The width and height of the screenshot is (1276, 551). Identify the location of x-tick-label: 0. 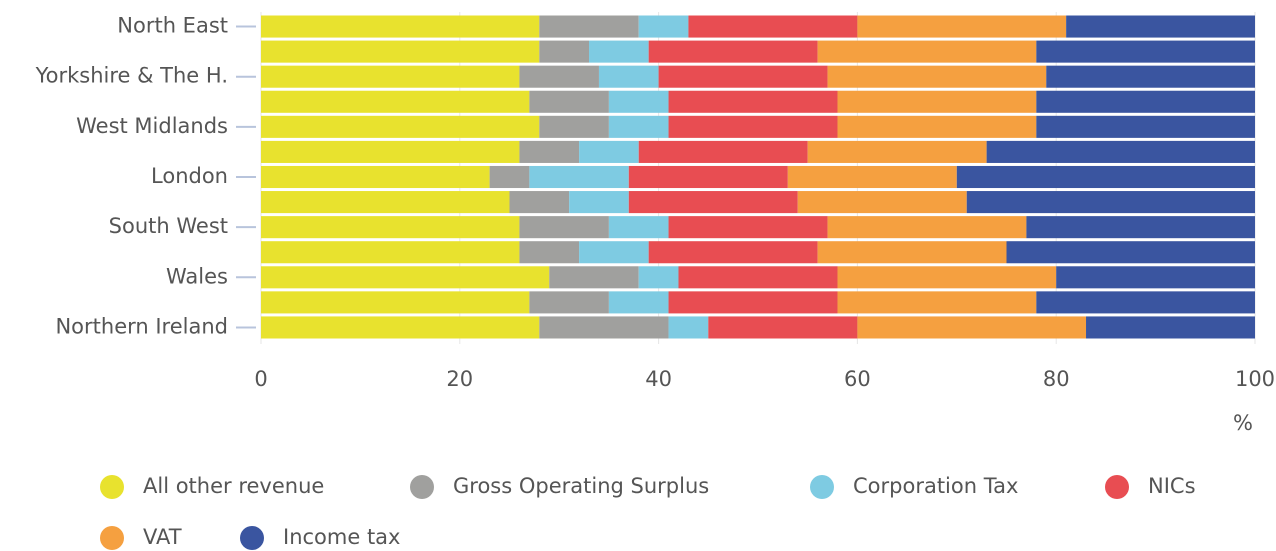
(260, 379).